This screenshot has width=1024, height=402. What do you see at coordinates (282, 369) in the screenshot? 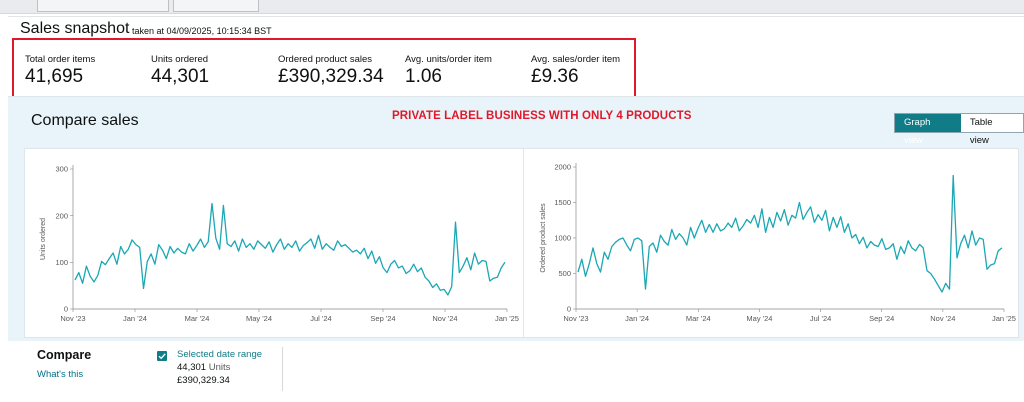
I see `divider` at bounding box center [282, 369].